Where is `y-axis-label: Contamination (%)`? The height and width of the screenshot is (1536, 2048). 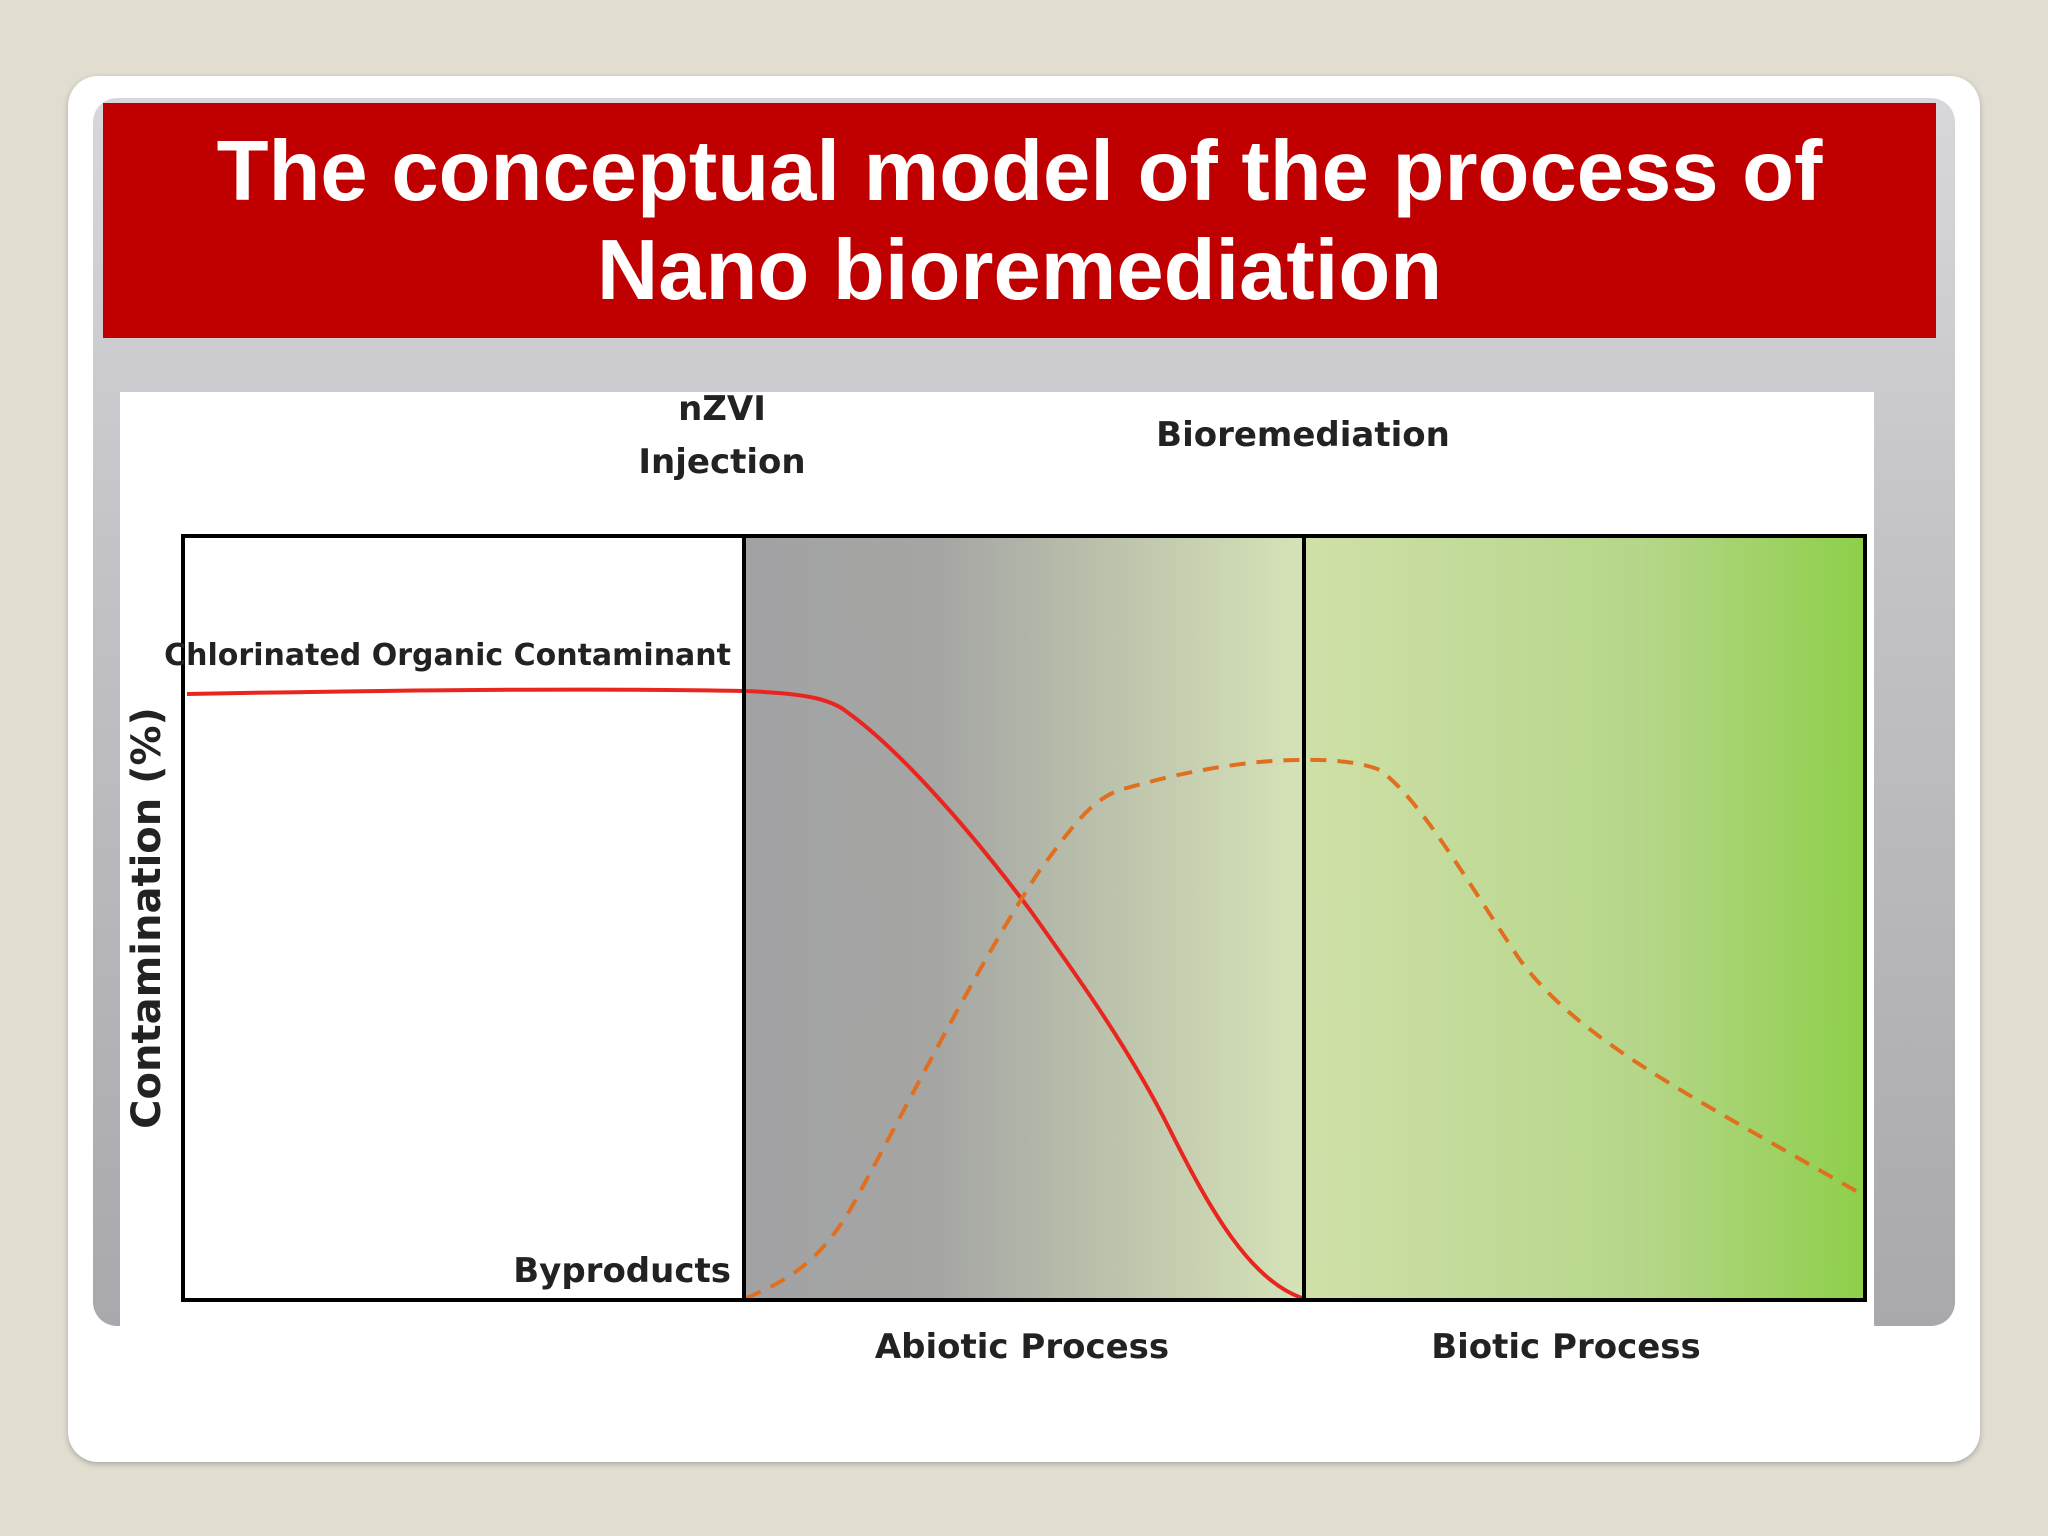 y-axis-label: Contamination (%) is located at coordinates (147, 918).